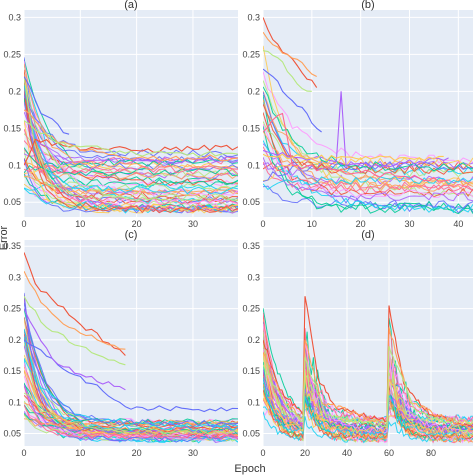 The height and width of the screenshot is (475, 474). I want to click on panel-title-b: (b), so click(367, 5).